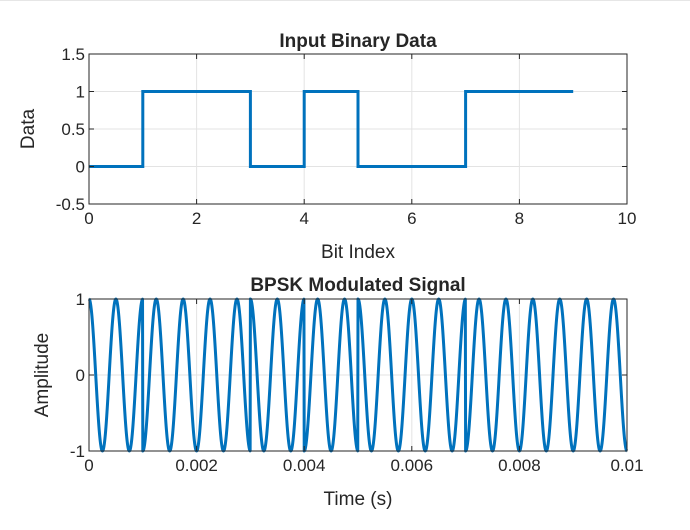 The width and height of the screenshot is (690, 530). I want to click on x-tick-label: 0.008, so click(519, 465).